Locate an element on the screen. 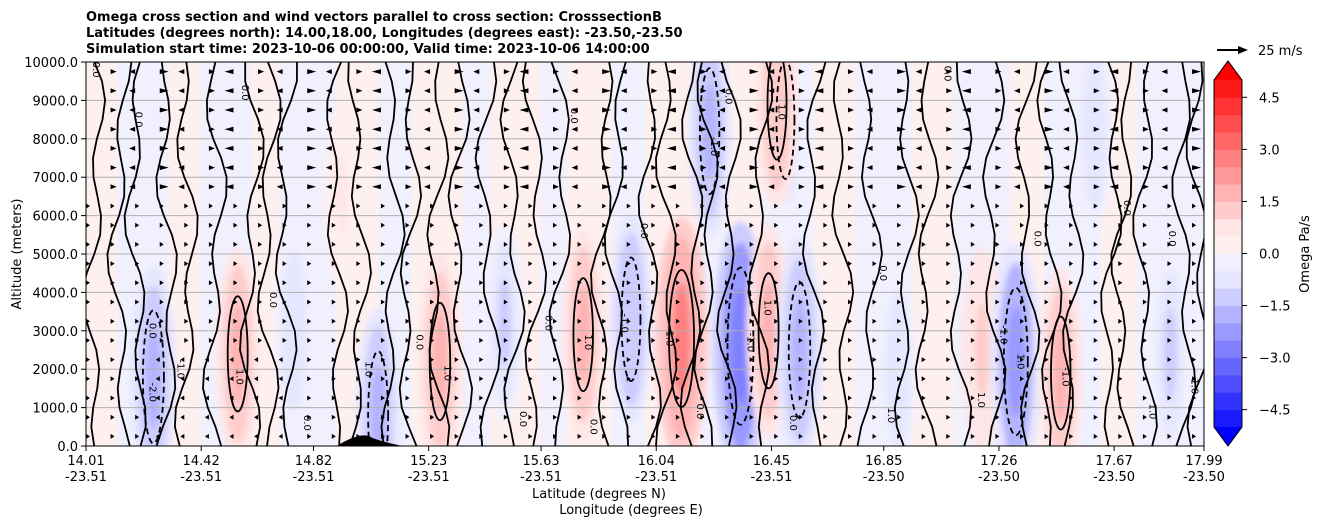 The image size is (1320, 530). x-tick-label-lat: 17.67 is located at coordinates (1114, 461).